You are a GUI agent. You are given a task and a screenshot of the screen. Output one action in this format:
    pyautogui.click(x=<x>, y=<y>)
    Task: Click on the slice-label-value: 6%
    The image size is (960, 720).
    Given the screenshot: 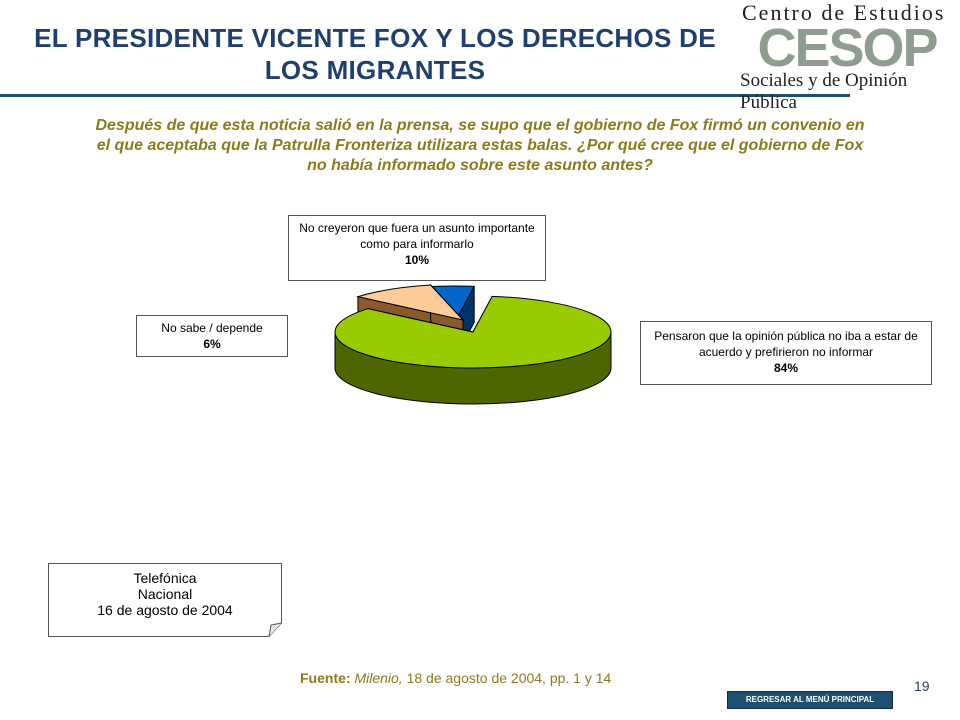 What is the action you would take?
    pyautogui.click(x=212, y=344)
    